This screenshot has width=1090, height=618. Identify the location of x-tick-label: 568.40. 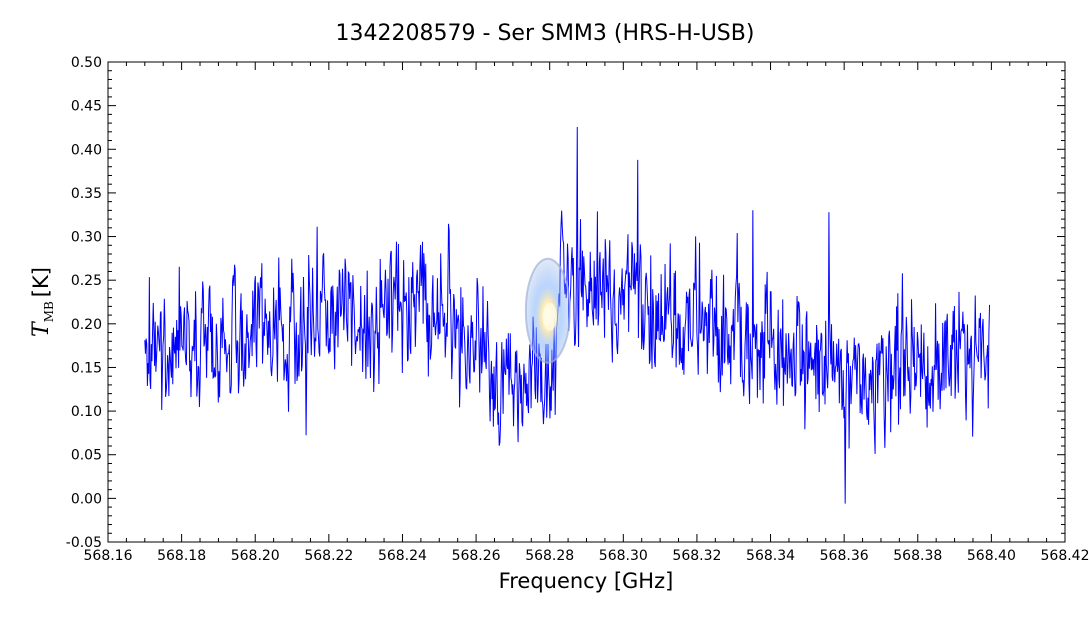
(991, 556).